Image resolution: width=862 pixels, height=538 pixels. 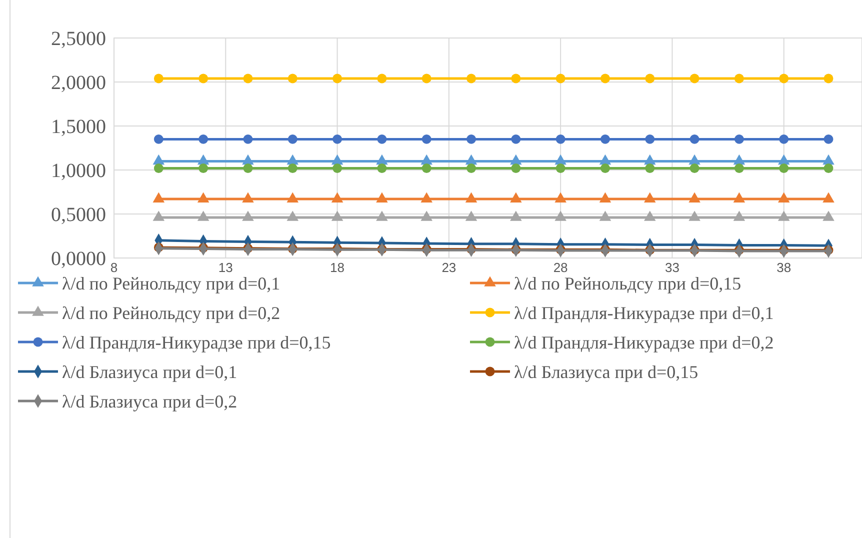 I want to click on y-tick-label: 1,5000, so click(x=78, y=127).